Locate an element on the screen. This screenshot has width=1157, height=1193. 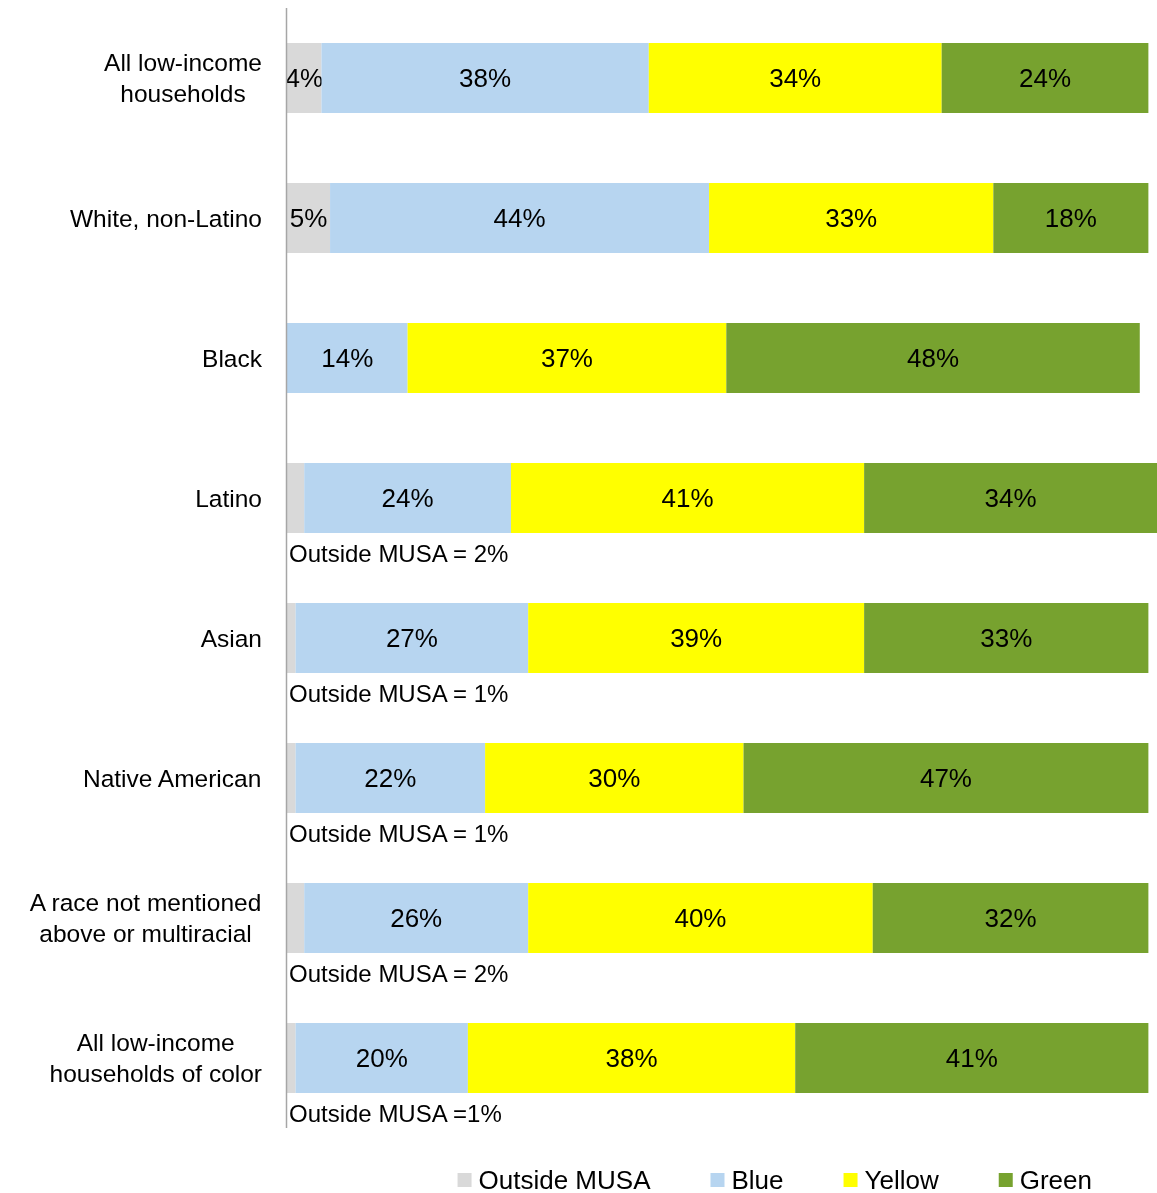
data-label: 30% is located at coordinates (614, 778).